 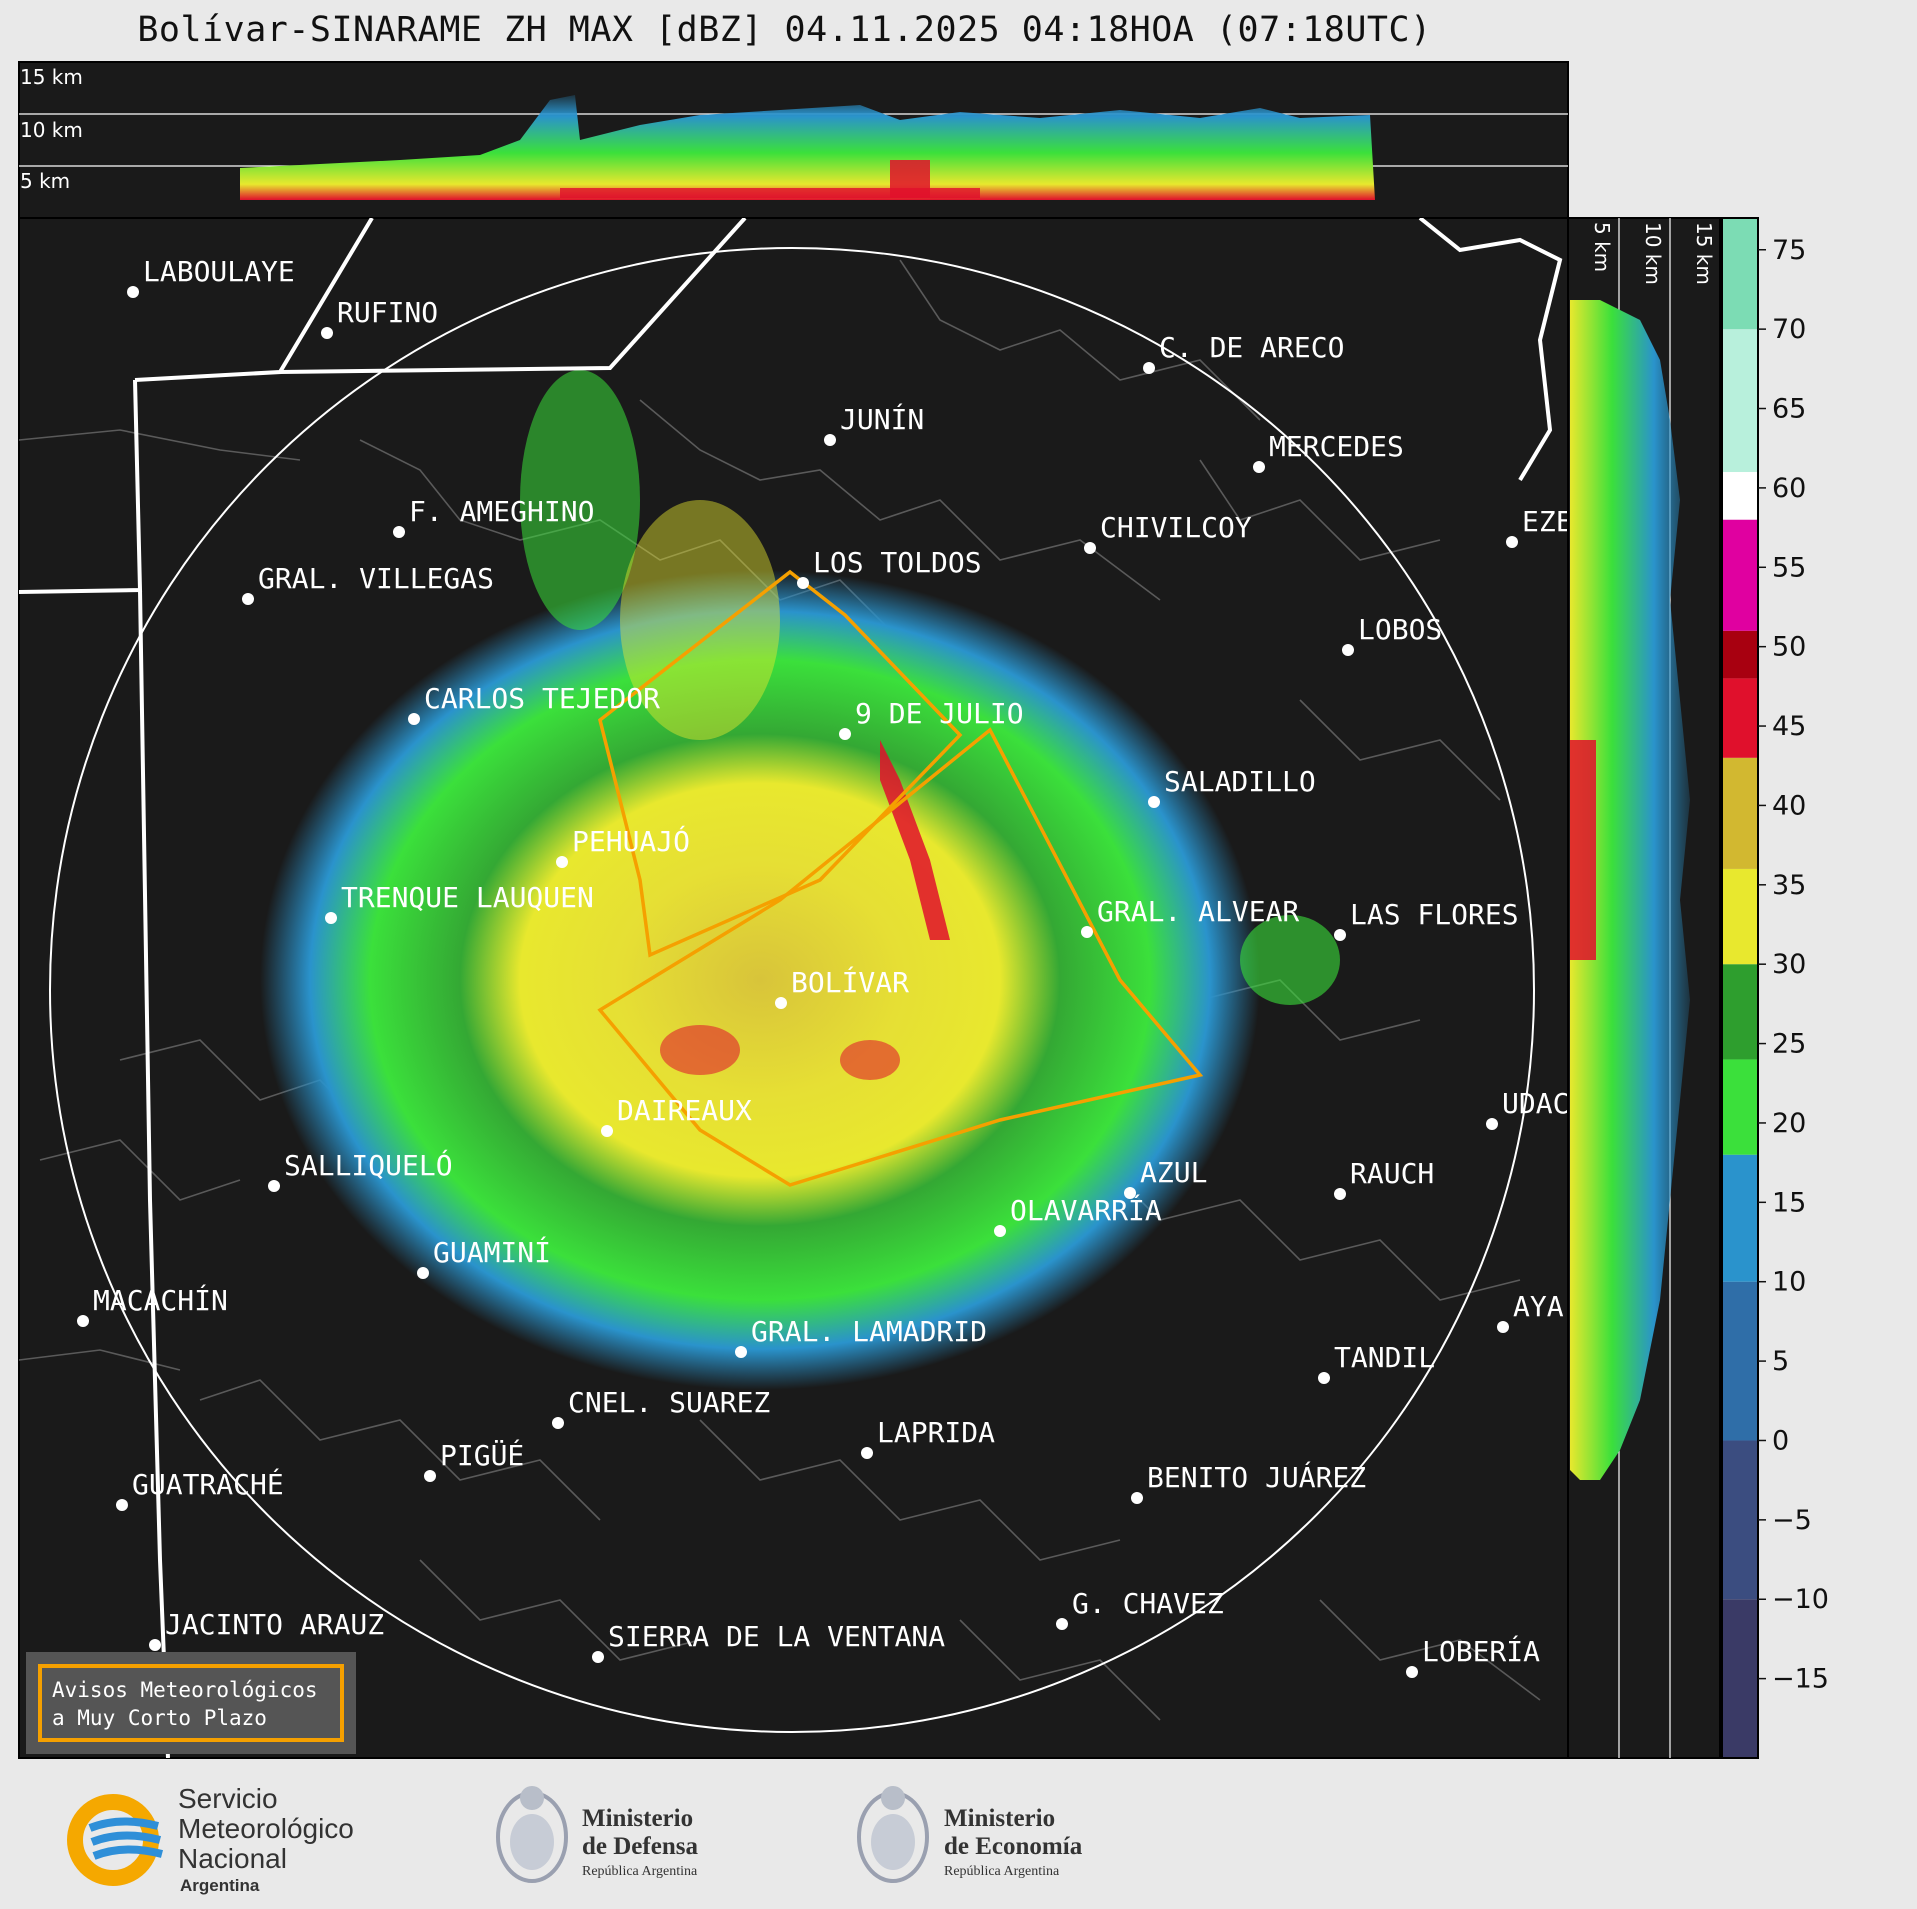 What do you see at coordinates (1535, 1103) in the screenshot?
I see `svg-text: UDAC` at bounding box center [1535, 1103].